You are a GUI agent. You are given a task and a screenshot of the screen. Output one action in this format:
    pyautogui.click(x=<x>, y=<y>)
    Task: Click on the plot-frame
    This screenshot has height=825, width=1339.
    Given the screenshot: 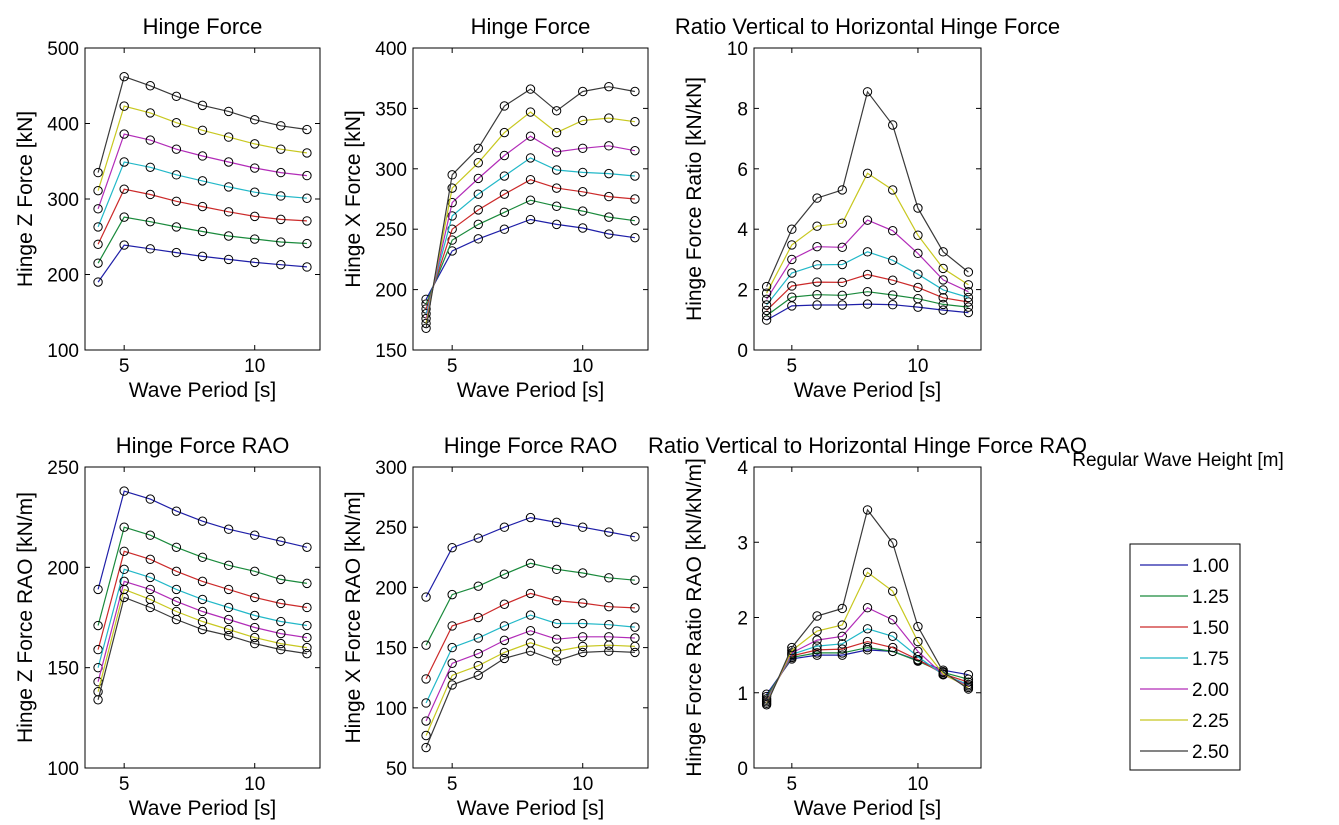 What is the action you would take?
    pyautogui.click(x=530, y=617)
    